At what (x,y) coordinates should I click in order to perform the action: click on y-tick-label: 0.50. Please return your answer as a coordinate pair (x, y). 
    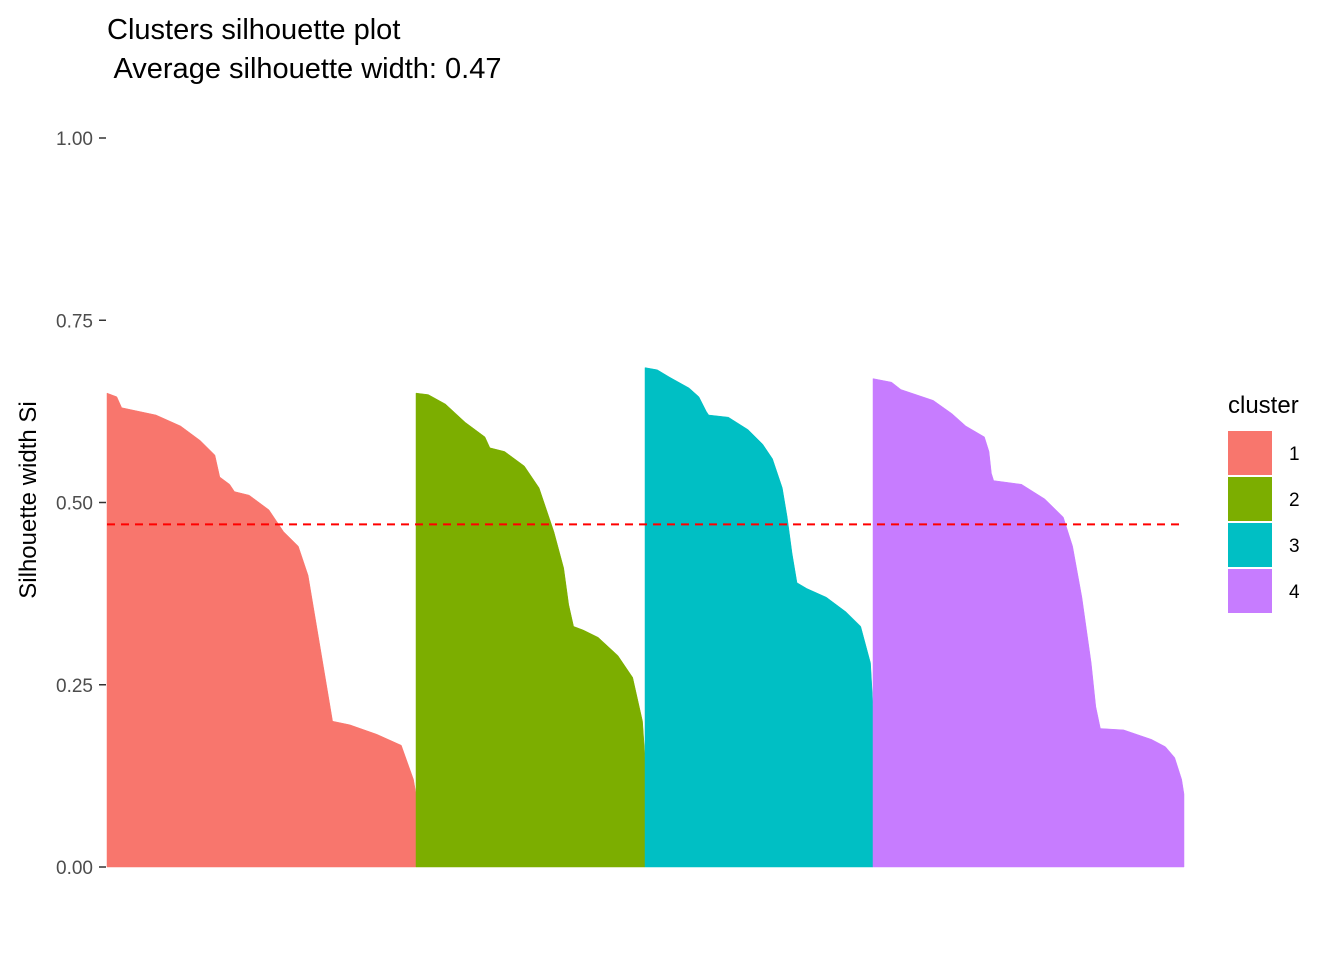
    Looking at the image, I should click on (74, 504).